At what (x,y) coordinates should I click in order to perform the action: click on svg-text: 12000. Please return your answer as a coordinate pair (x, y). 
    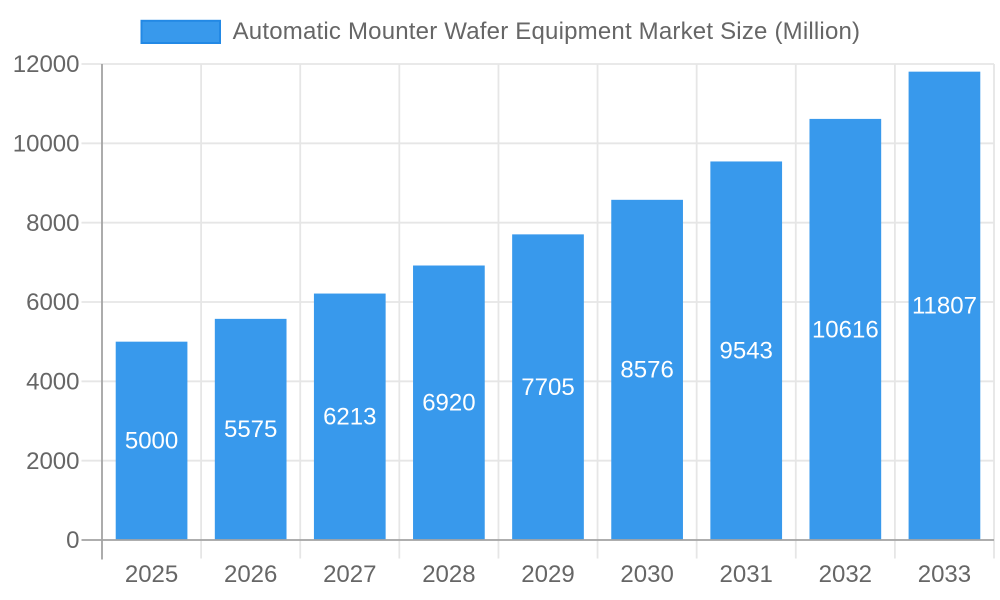
    Looking at the image, I should click on (46, 64).